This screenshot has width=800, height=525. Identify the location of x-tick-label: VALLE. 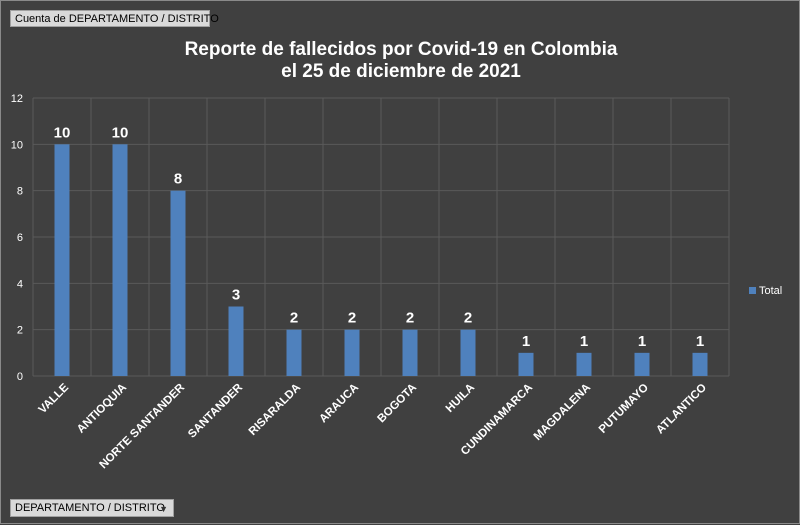
(54, 398).